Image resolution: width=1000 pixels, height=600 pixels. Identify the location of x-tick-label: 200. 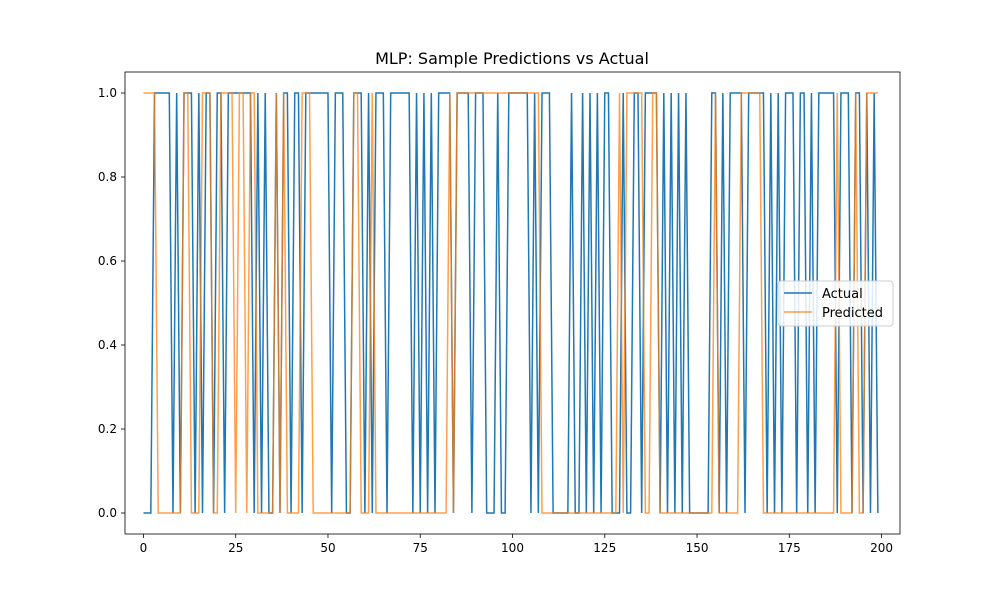
(881, 548).